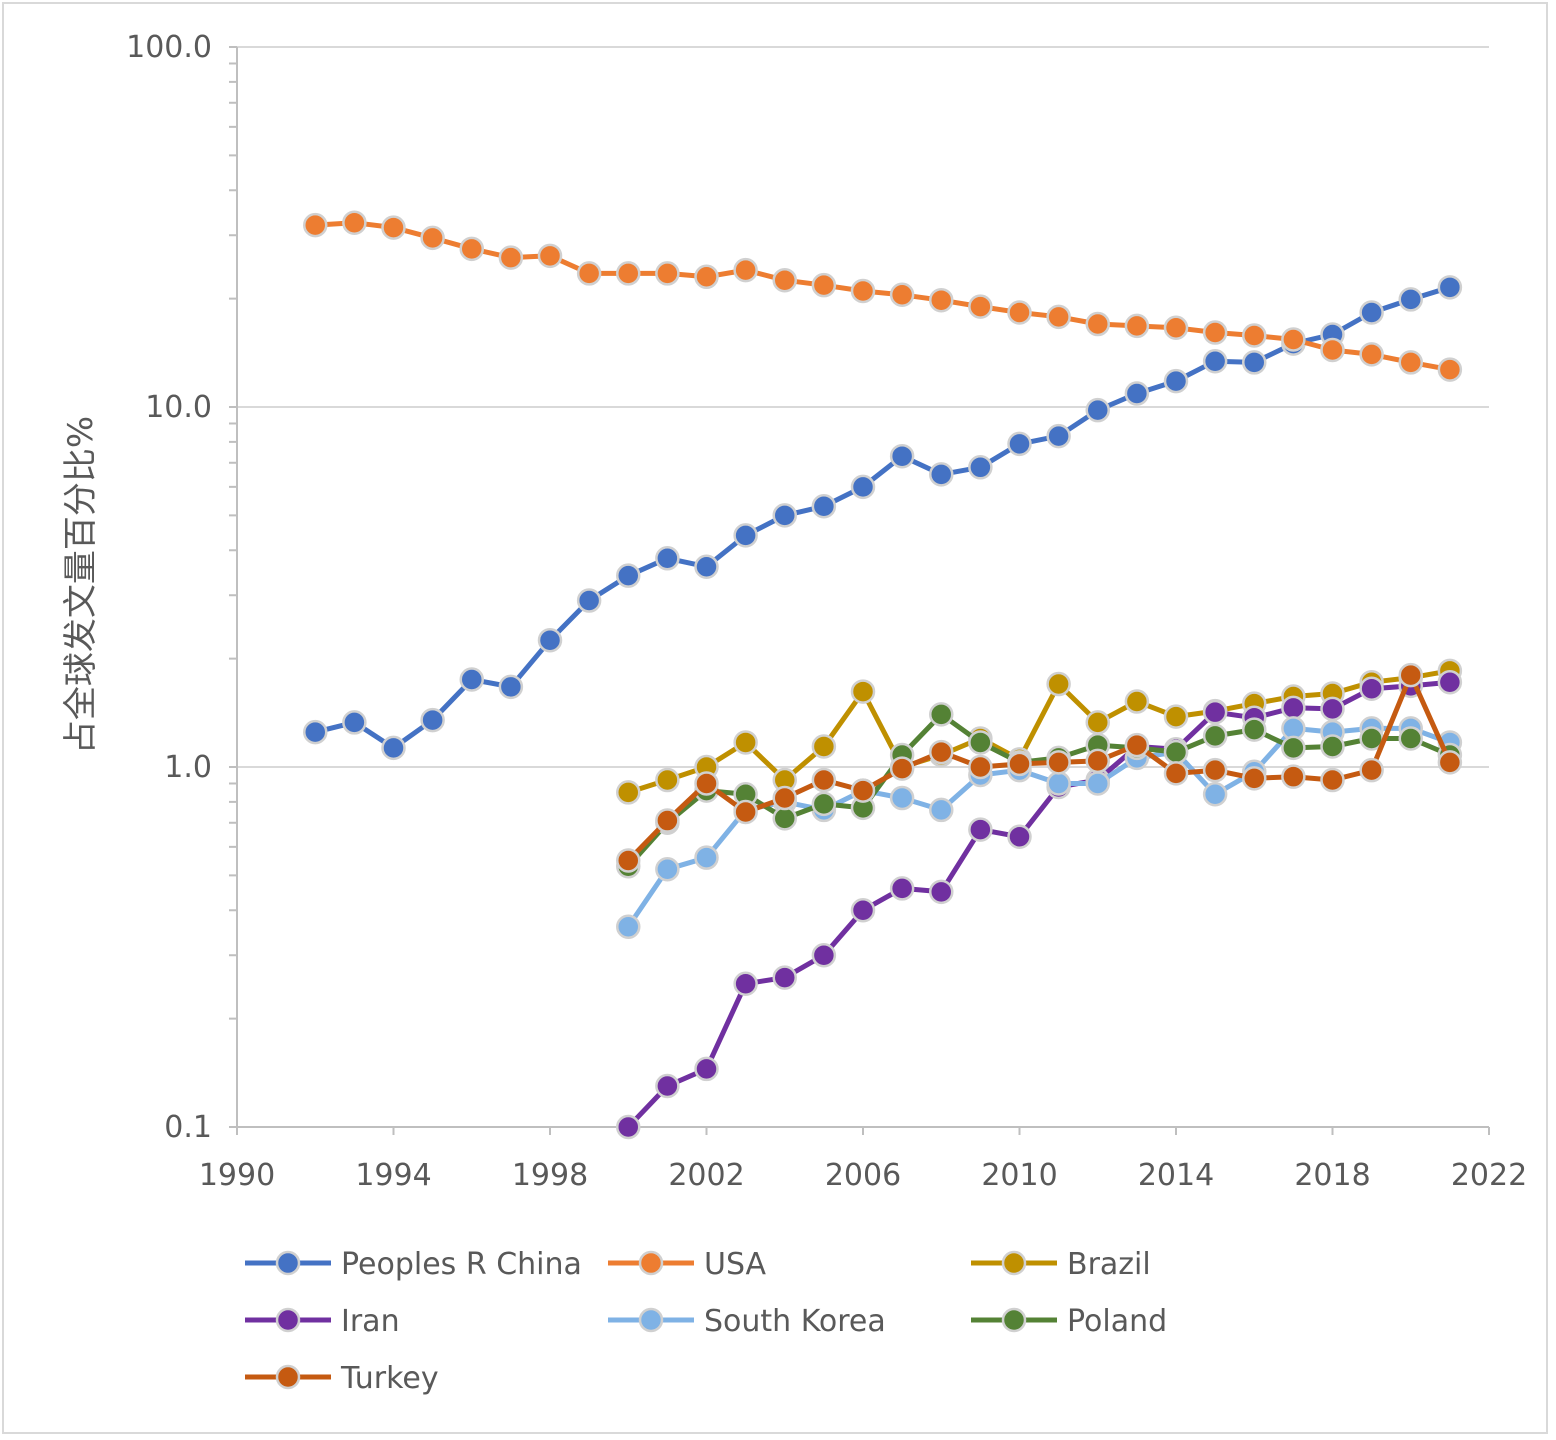 This screenshot has width=1556, height=1440. Describe the element at coordinates (1489, 1175) in the screenshot. I see `x-tick-label: 2022` at that location.